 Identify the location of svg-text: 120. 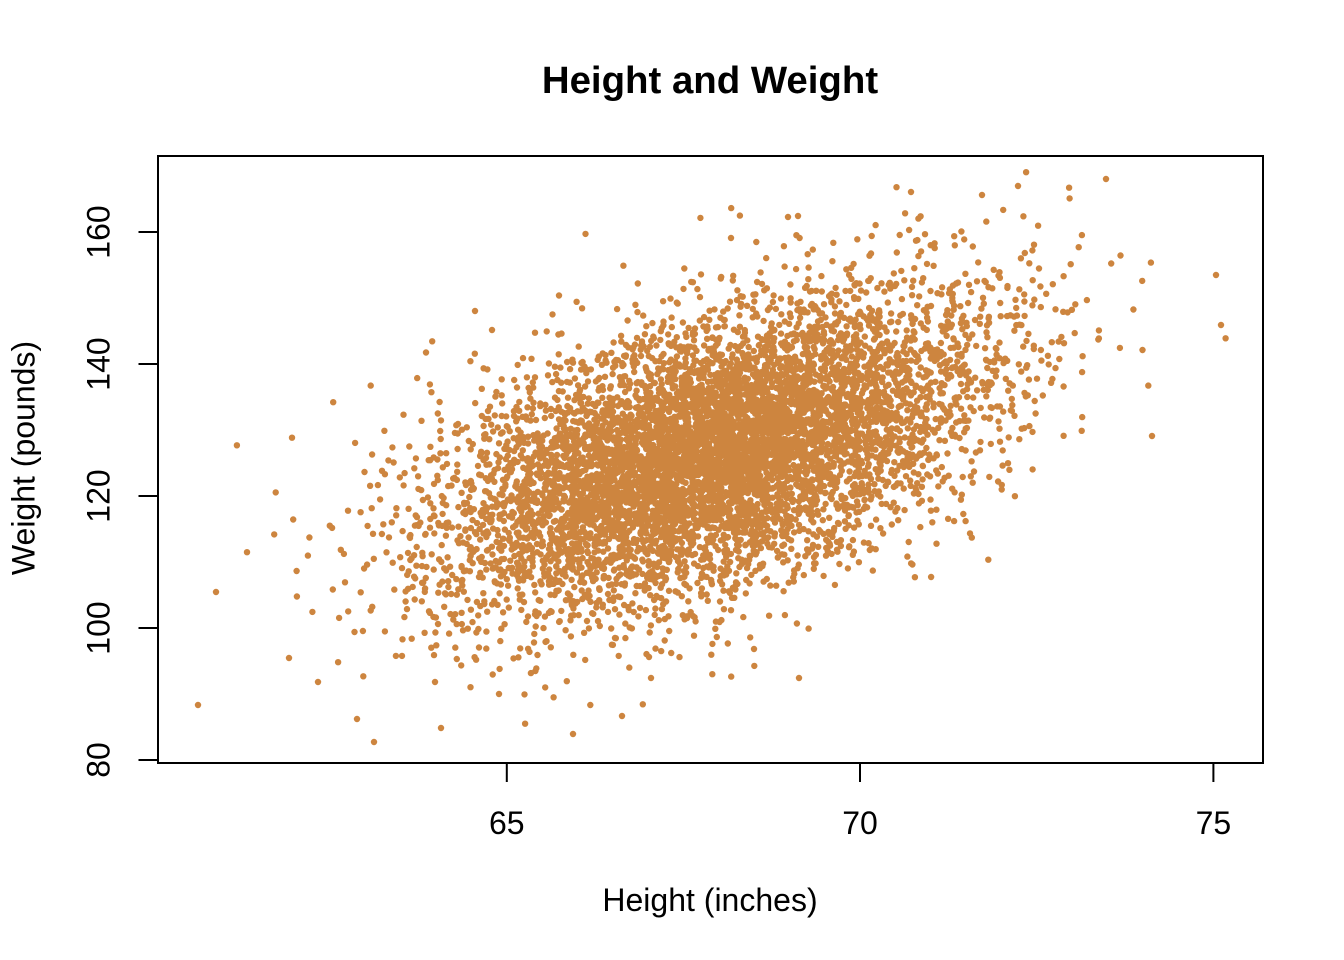
(99, 495).